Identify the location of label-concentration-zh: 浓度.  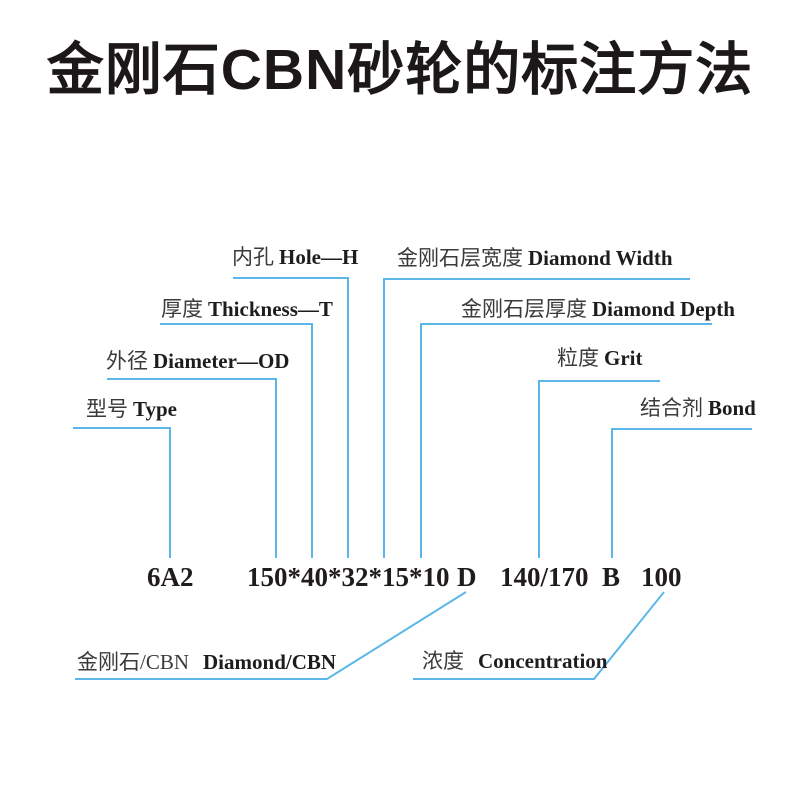
(443, 661).